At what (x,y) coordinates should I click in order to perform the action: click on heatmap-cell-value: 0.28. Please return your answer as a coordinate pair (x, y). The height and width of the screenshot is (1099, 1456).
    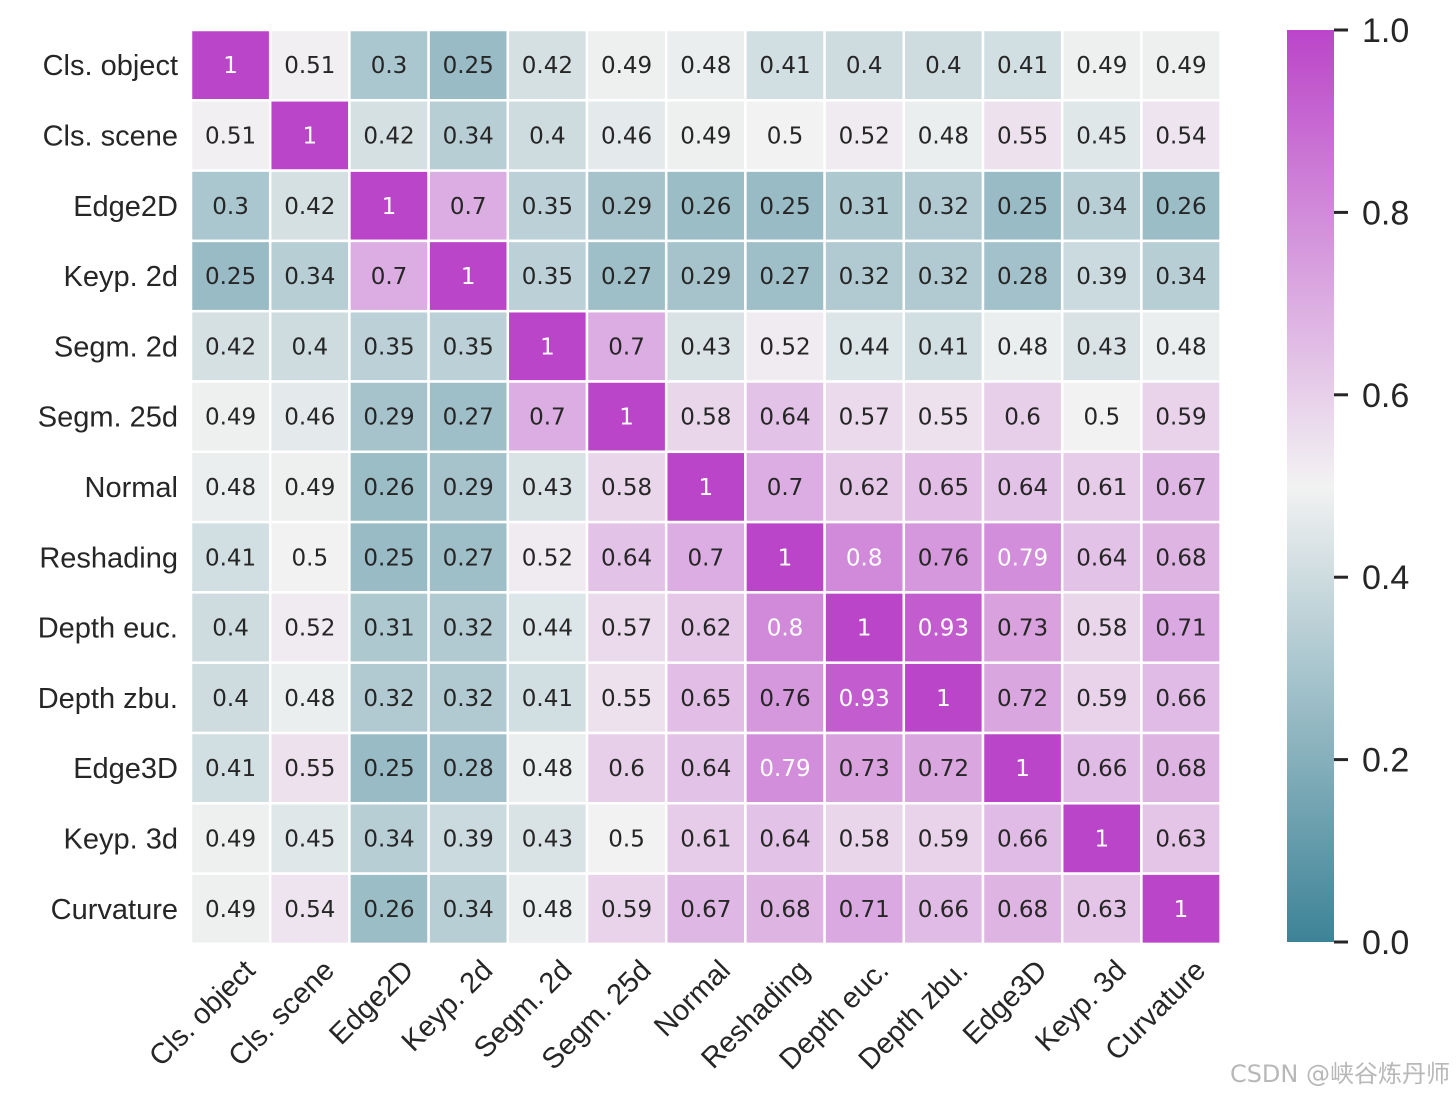
    Looking at the image, I should click on (468, 769).